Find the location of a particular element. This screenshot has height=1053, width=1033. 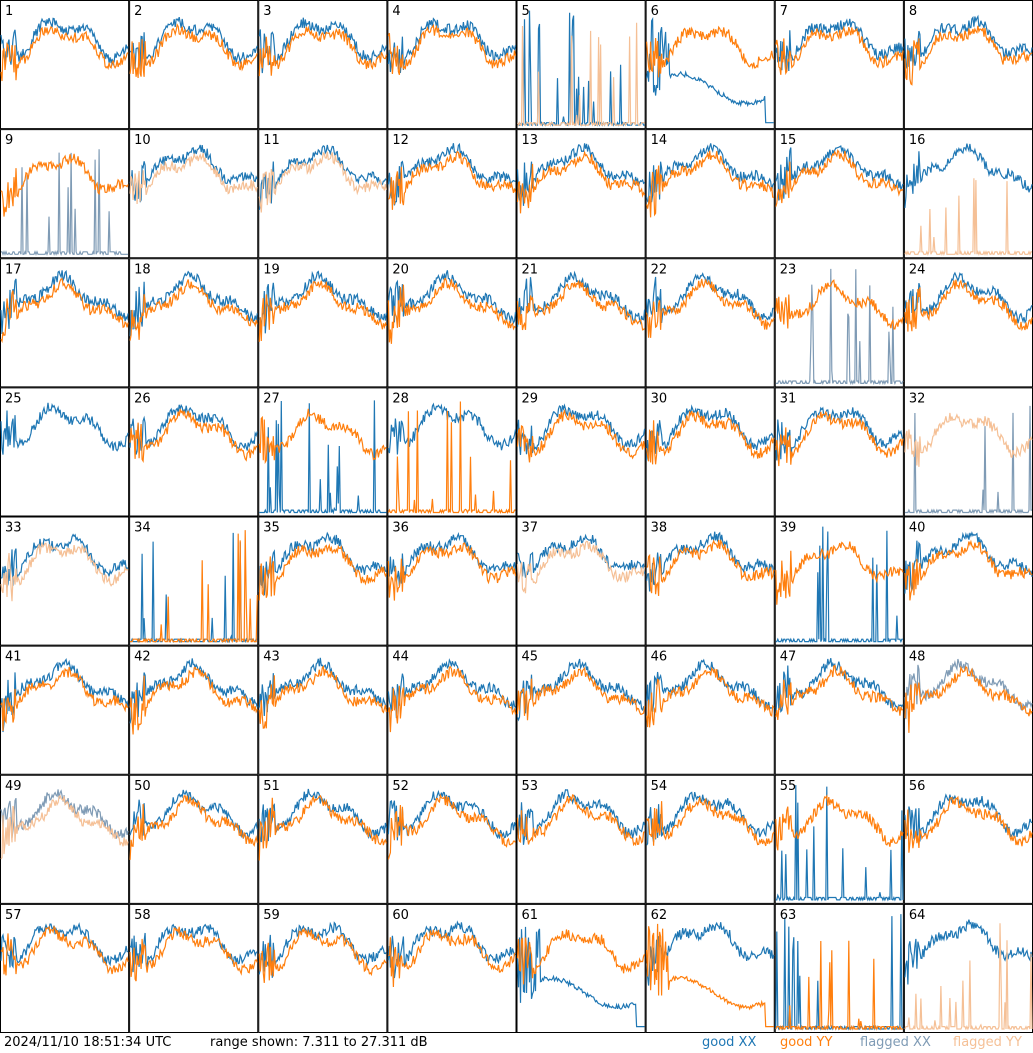

panel-label: 47 is located at coordinates (788, 657).